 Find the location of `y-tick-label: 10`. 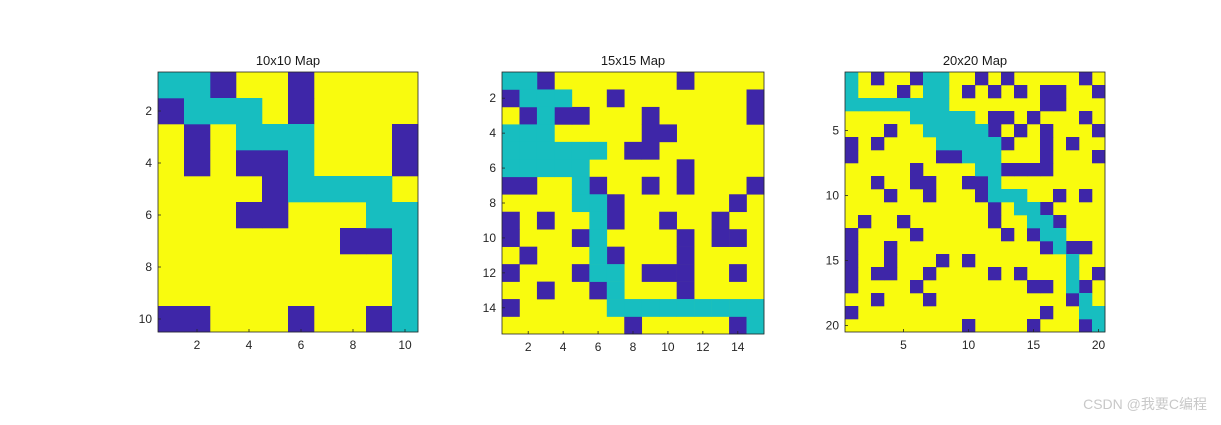

y-tick-label: 10 is located at coordinates (490, 238).